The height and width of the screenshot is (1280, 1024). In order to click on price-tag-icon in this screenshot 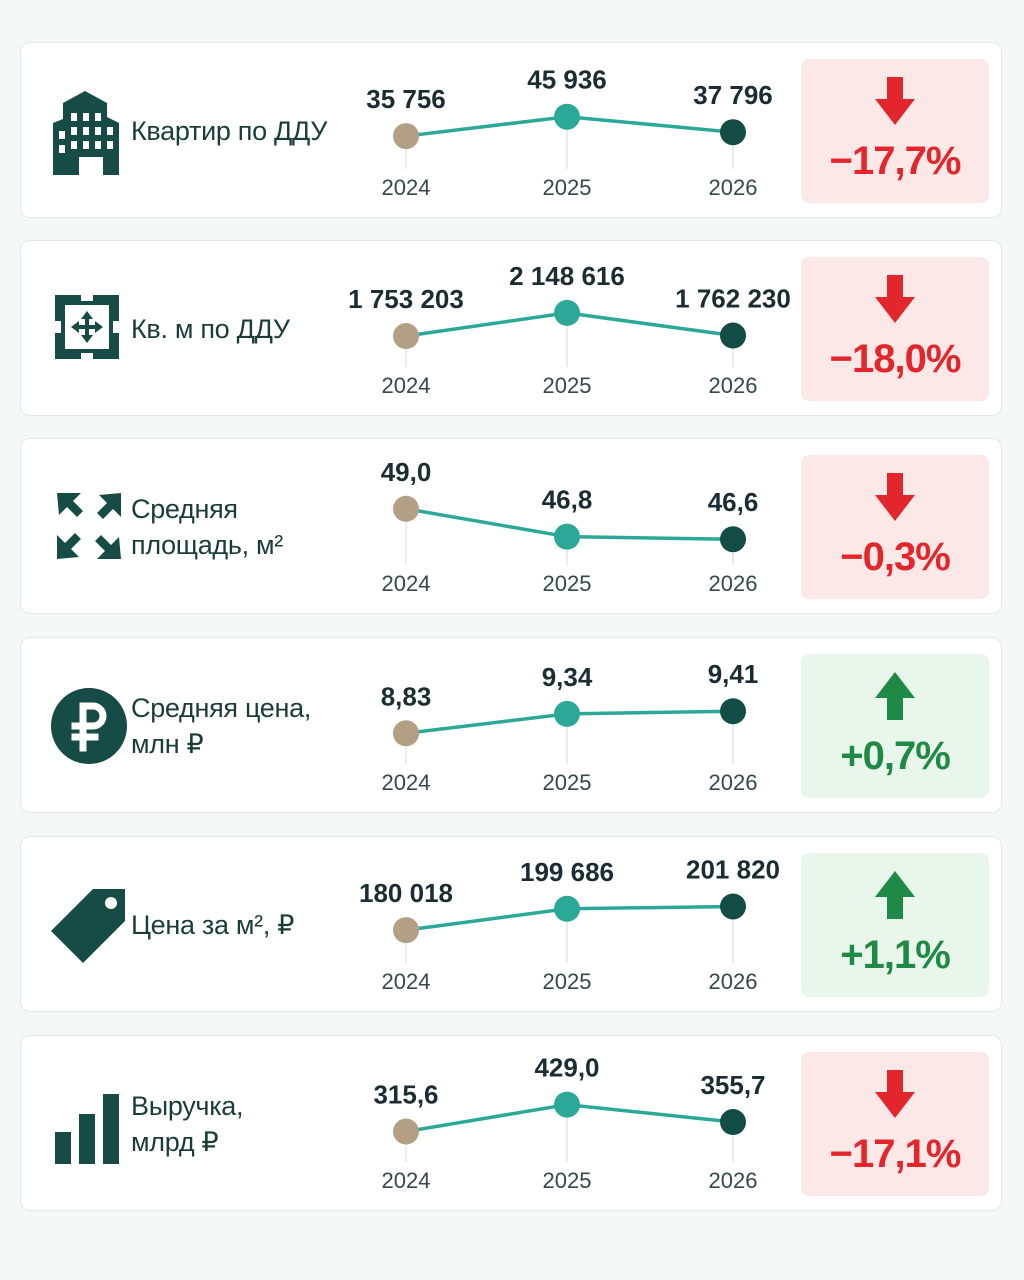, I will do `click(89, 925)`.